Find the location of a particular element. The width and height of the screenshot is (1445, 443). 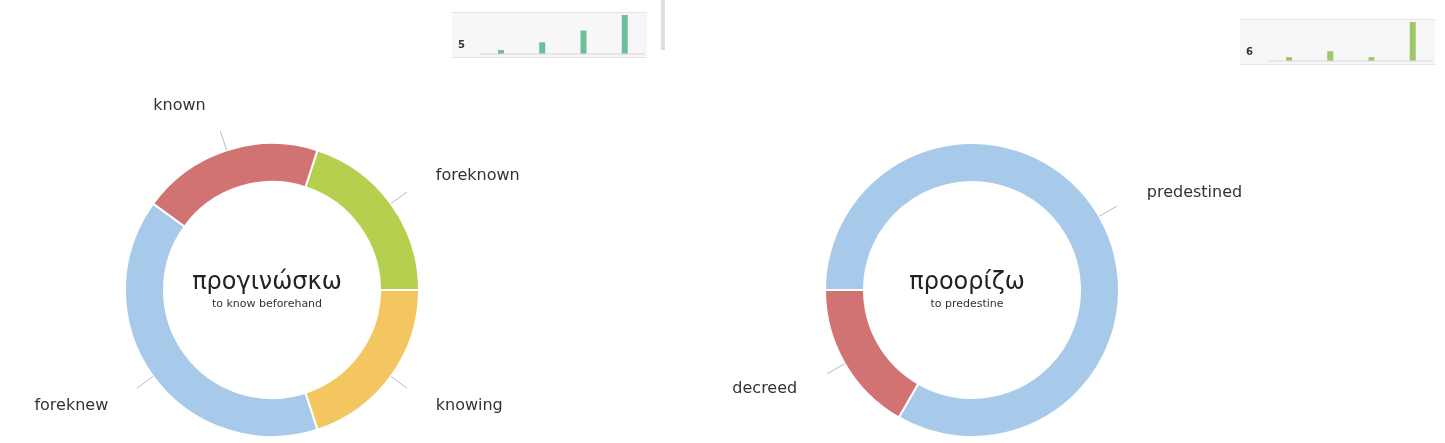

donut-slice is located at coordinates (972, 290).